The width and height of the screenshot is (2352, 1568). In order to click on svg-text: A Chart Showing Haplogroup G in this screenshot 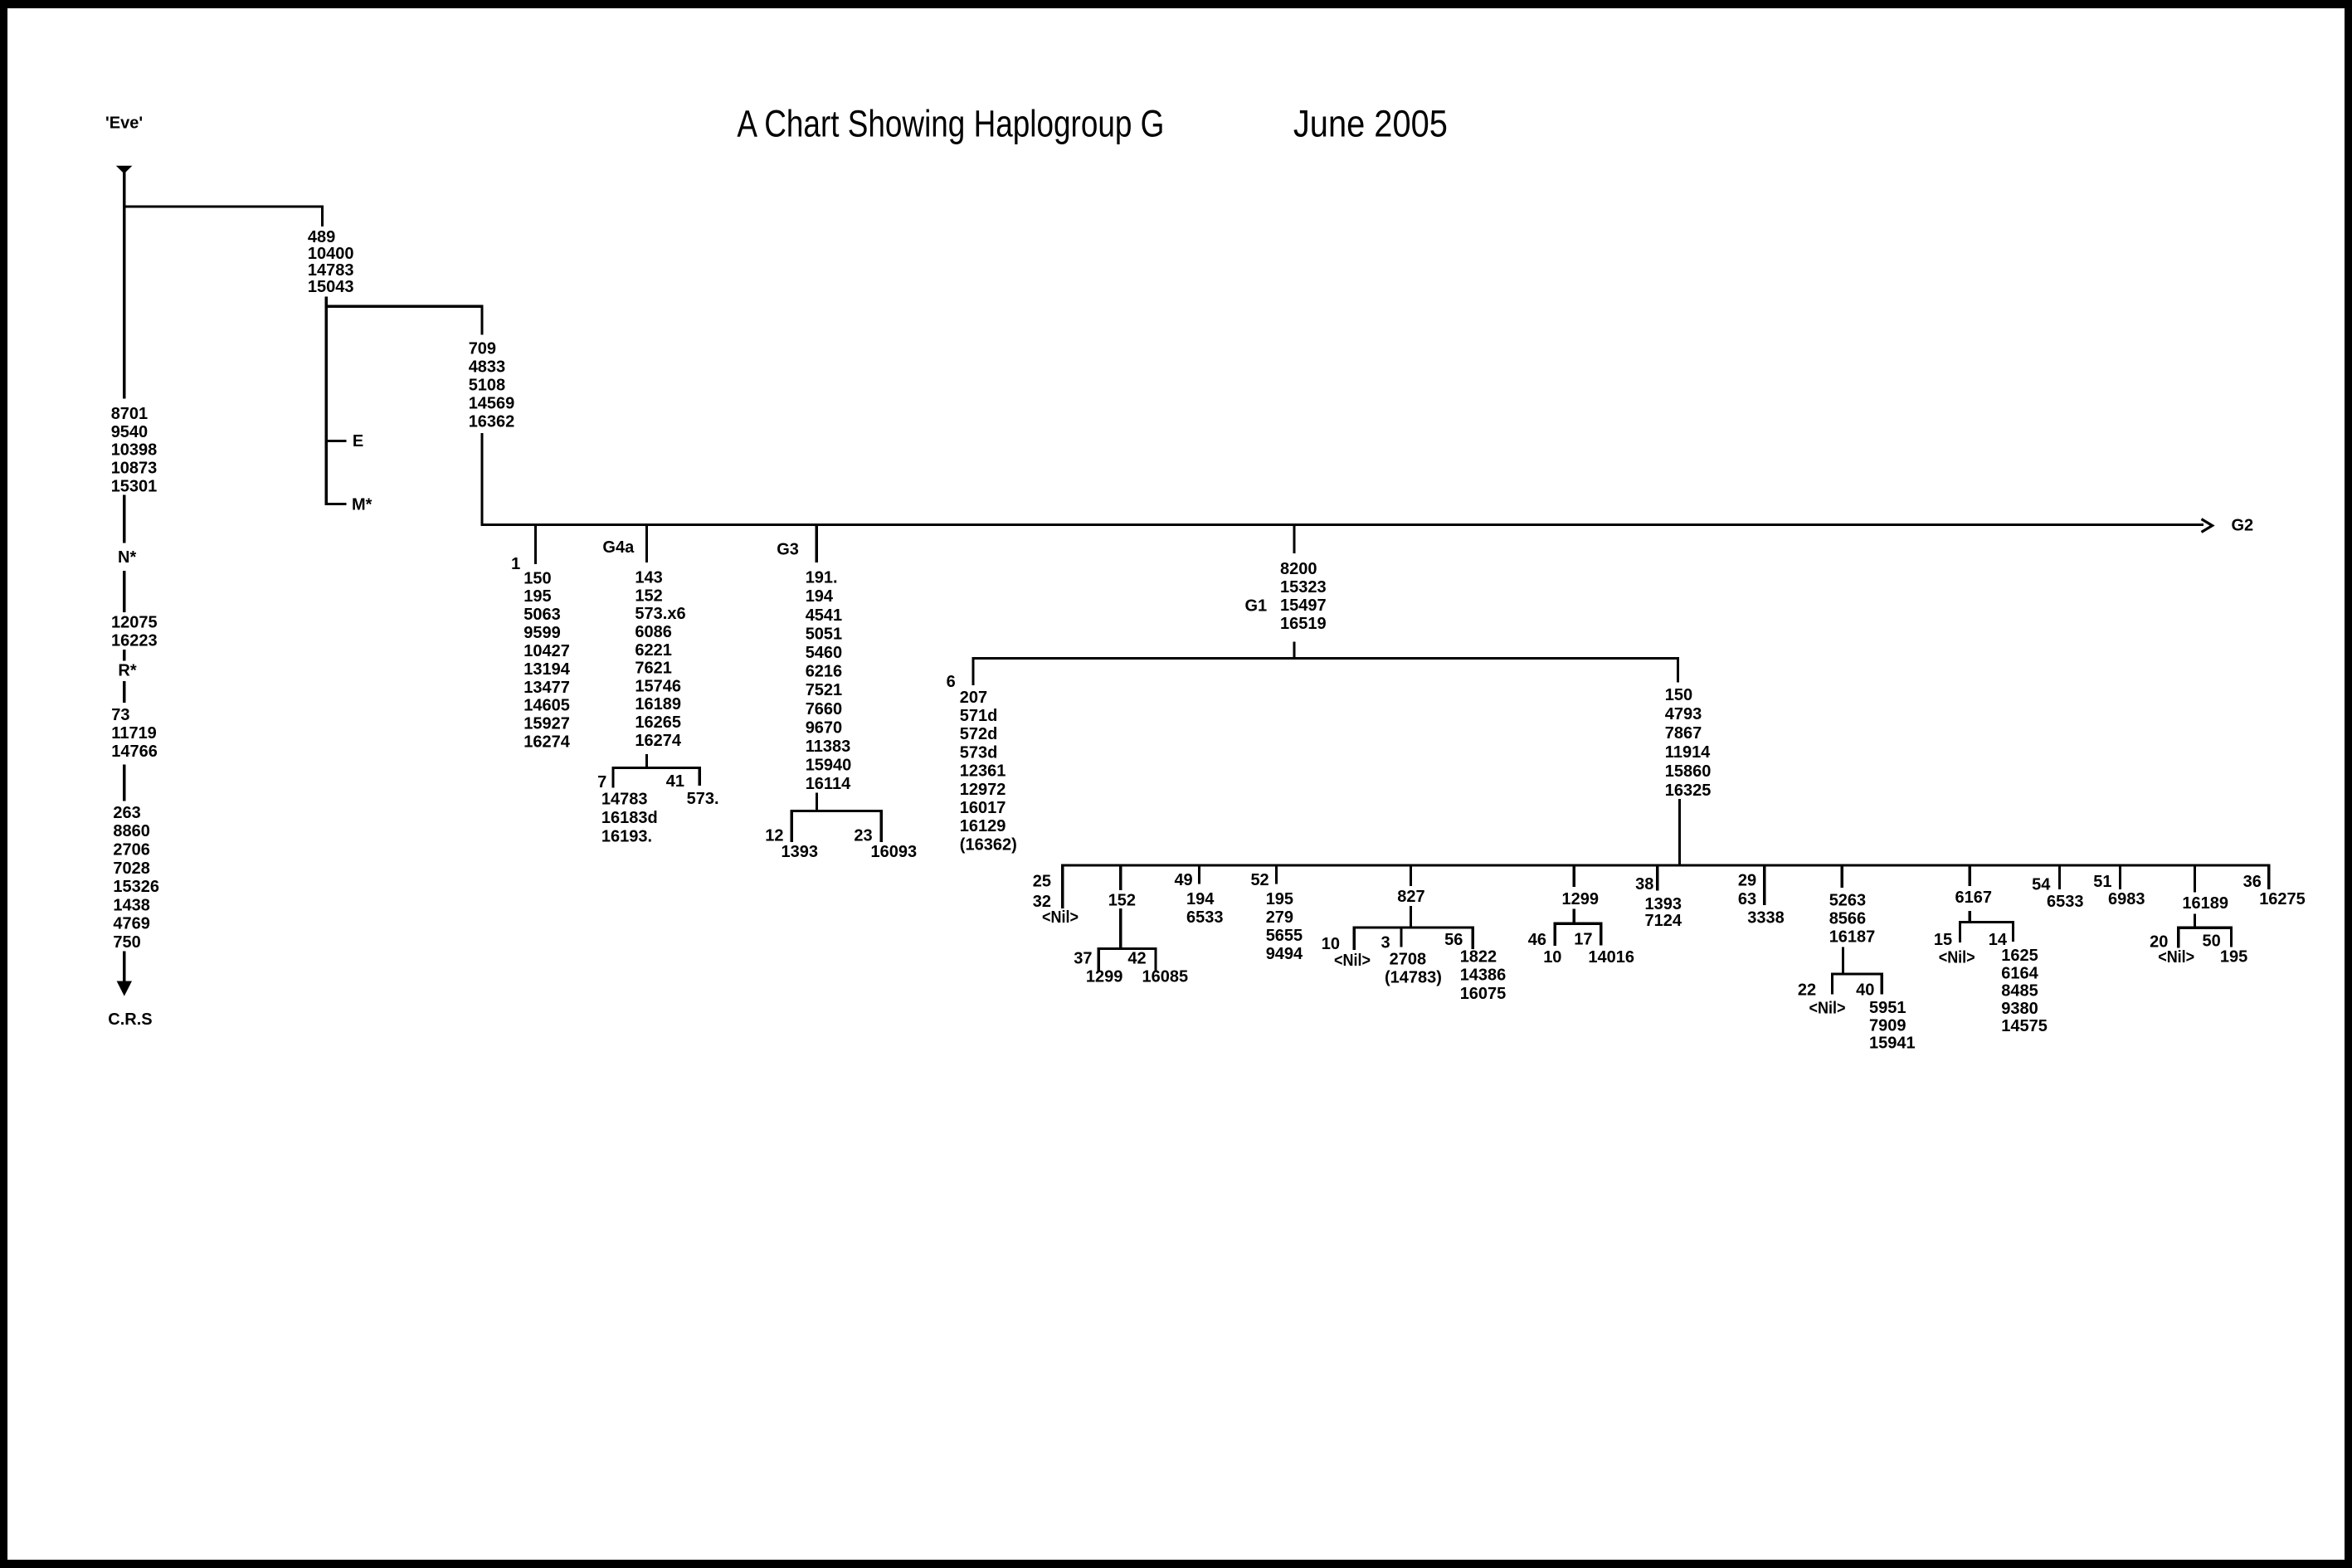, I will do `click(950, 123)`.